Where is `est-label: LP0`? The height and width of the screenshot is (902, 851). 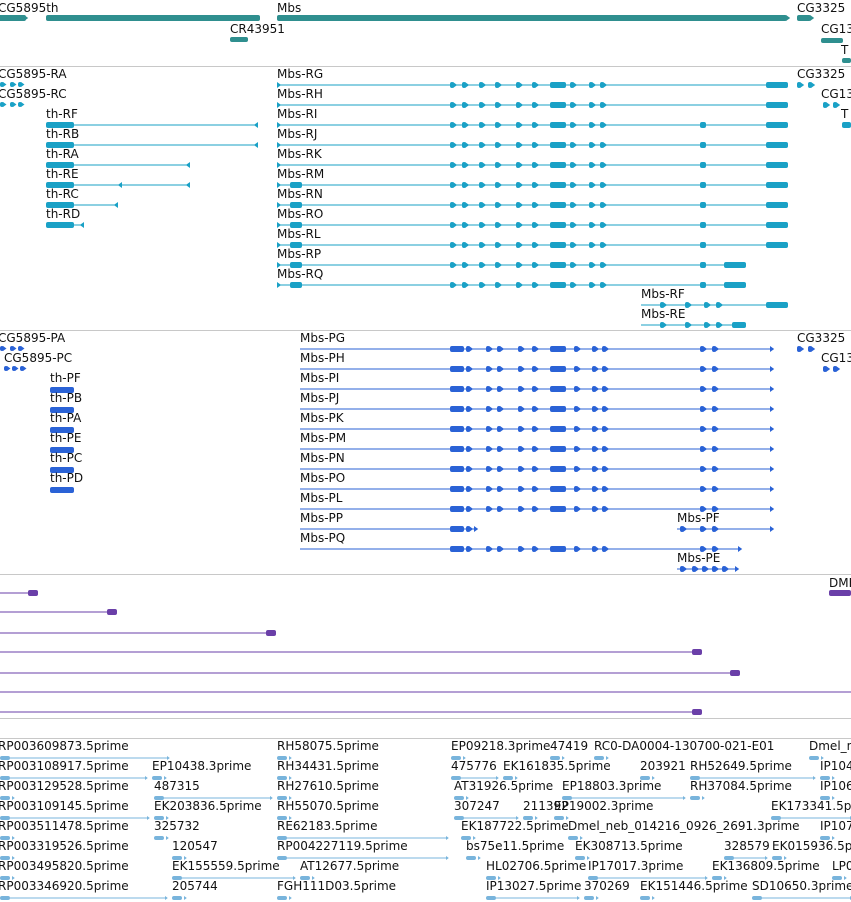 est-label: LP0 is located at coordinates (841, 866).